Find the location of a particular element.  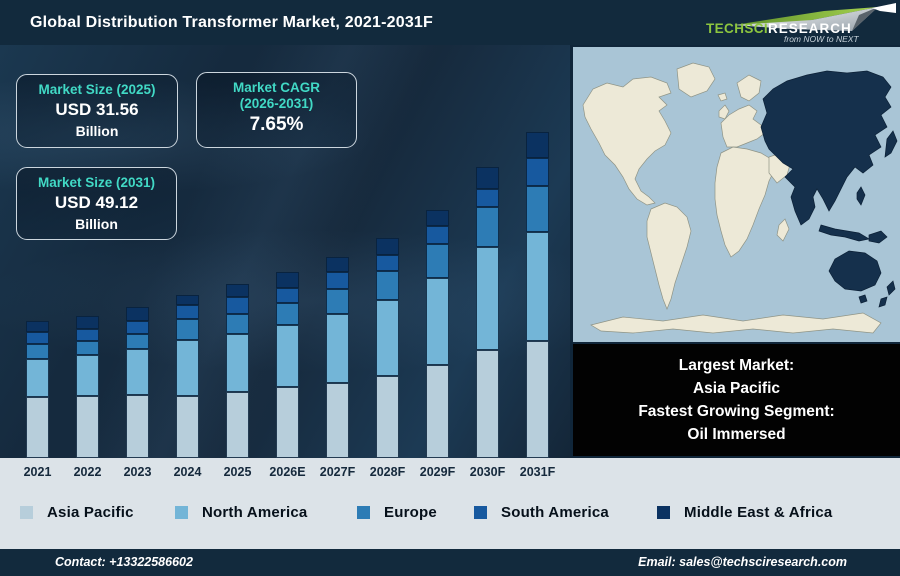

contact-phone: Contact: +13322586602 is located at coordinates (124, 562).